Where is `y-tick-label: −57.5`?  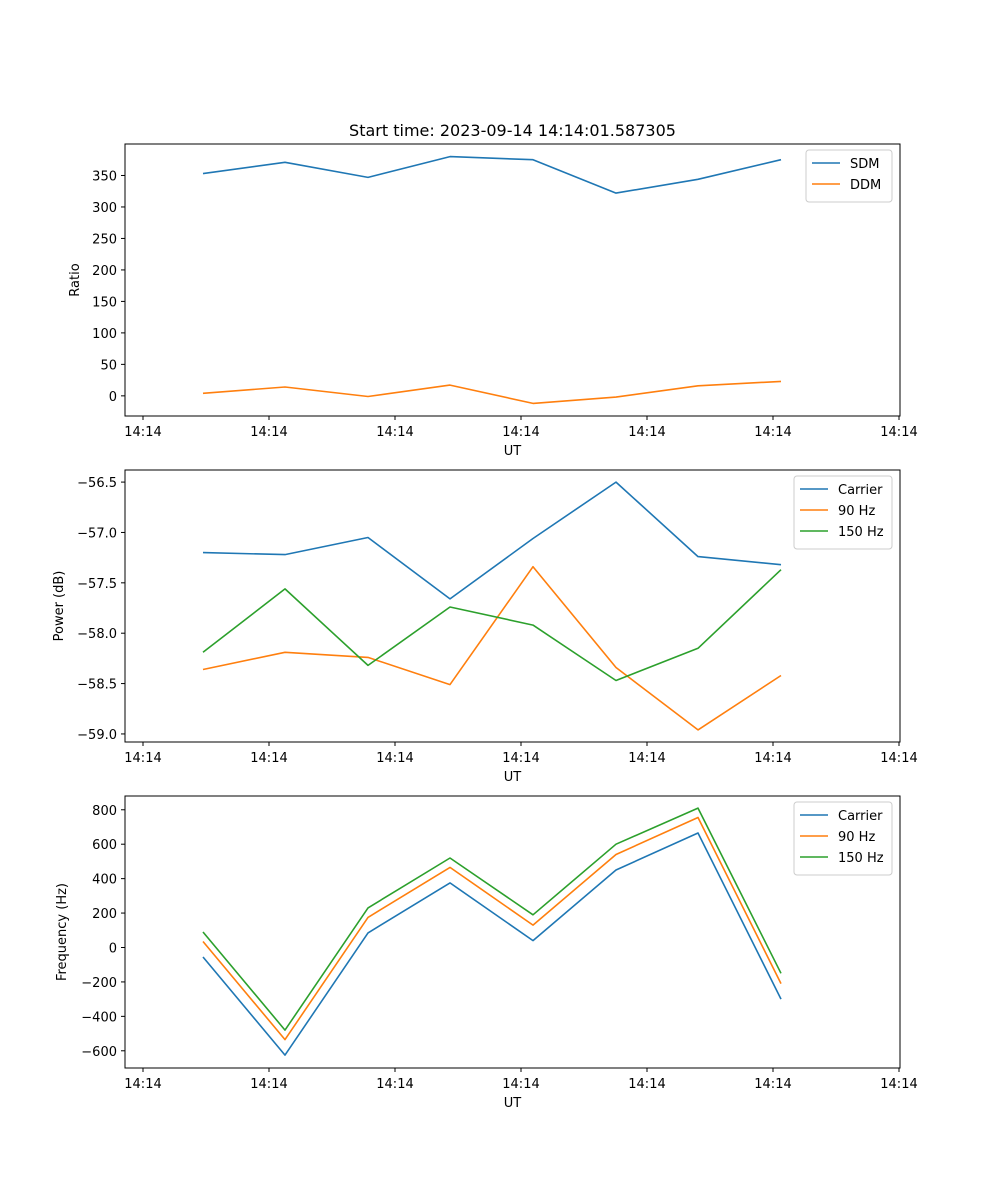 y-tick-label: −57.5 is located at coordinates (97, 584).